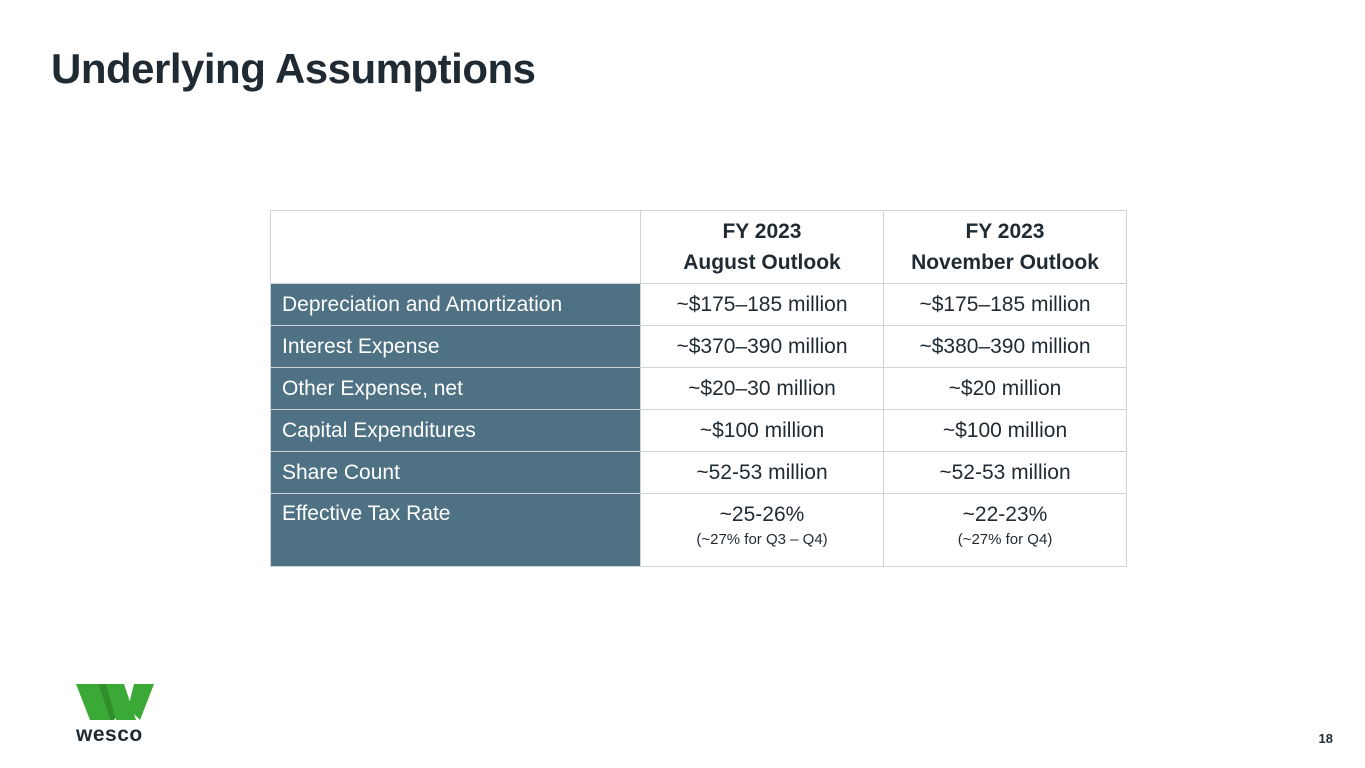 Image resolution: width=1365 pixels, height=768 pixels. Describe the element at coordinates (1005, 346) in the screenshot. I see `cell-november: ~$380–390 million` at that location.